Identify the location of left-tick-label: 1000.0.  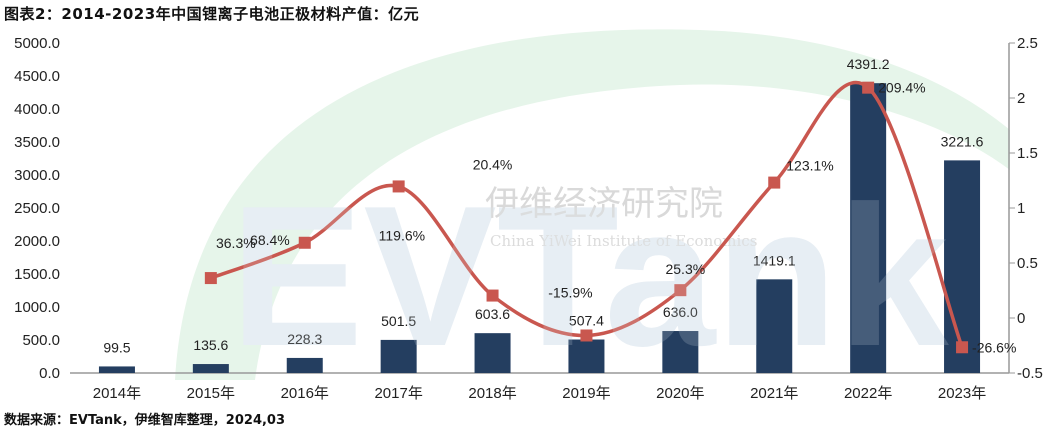
(37, 307).